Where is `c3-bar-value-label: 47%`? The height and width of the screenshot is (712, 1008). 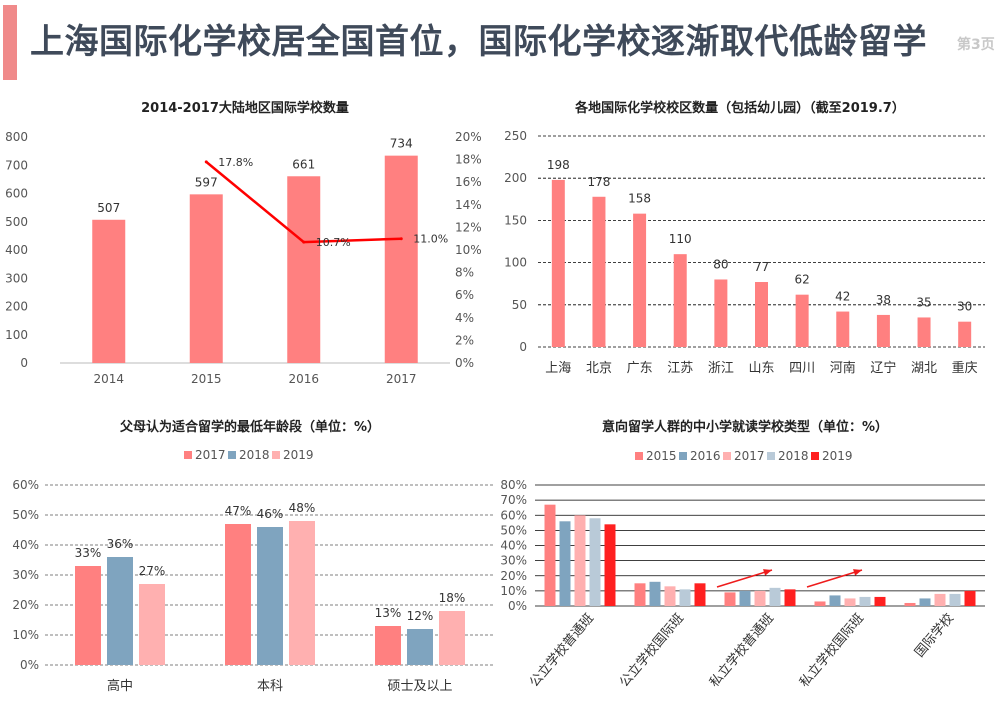
c3-bar-value-label: 47% is located at coordinates (238, 511).